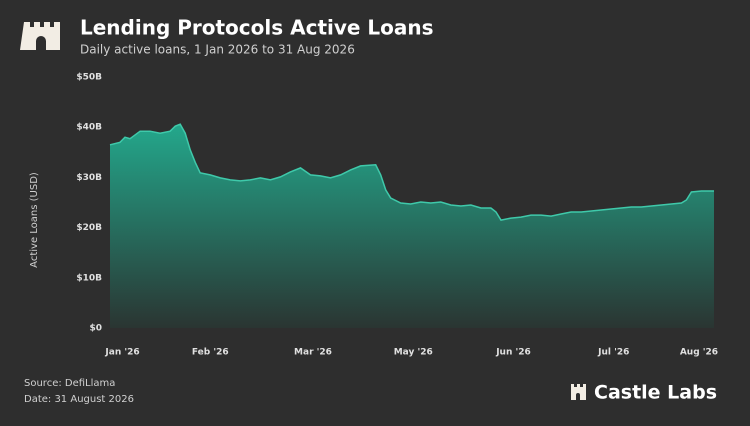 This screenshot has height=426, width=750. What do you see at coordinates (34, 220) in the screenshot?
I see `y-axis-label: Active Loans (USD)` at bounding box center [34, 220].